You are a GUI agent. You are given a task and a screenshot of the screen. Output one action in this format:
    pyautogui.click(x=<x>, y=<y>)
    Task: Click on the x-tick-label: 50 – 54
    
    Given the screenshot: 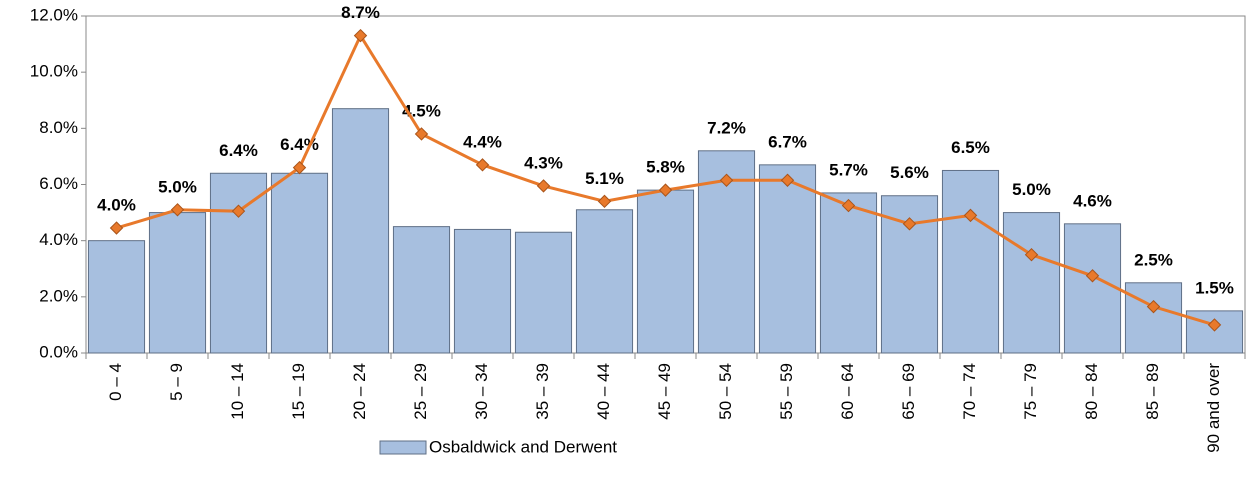 What is the action you would take?
    pyautogui.click(x=725, y=391)
    